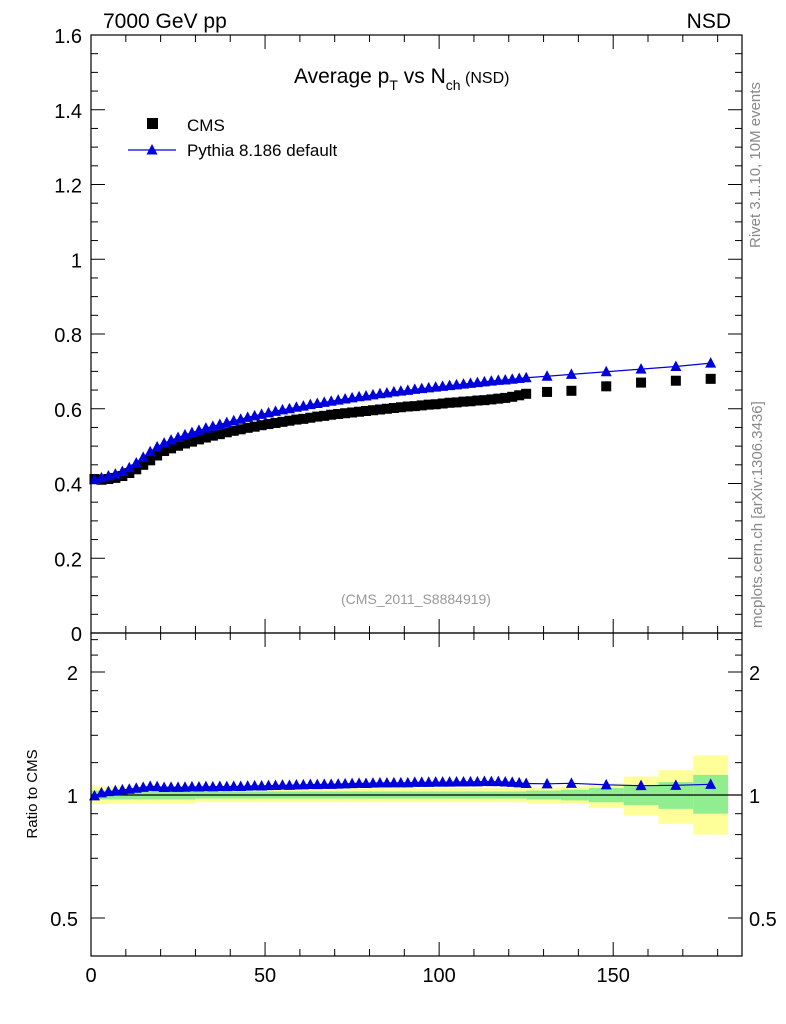 The height and width of the screenshot is (1024, 786). I want to click on x-tick-labels: 0 50 100 150, so click(357, 976).